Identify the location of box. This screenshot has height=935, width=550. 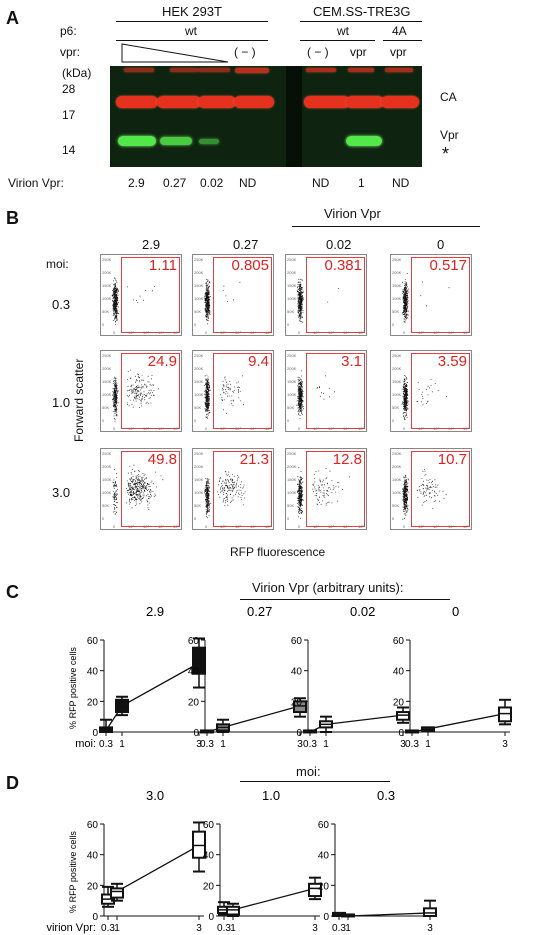
(199, 844).